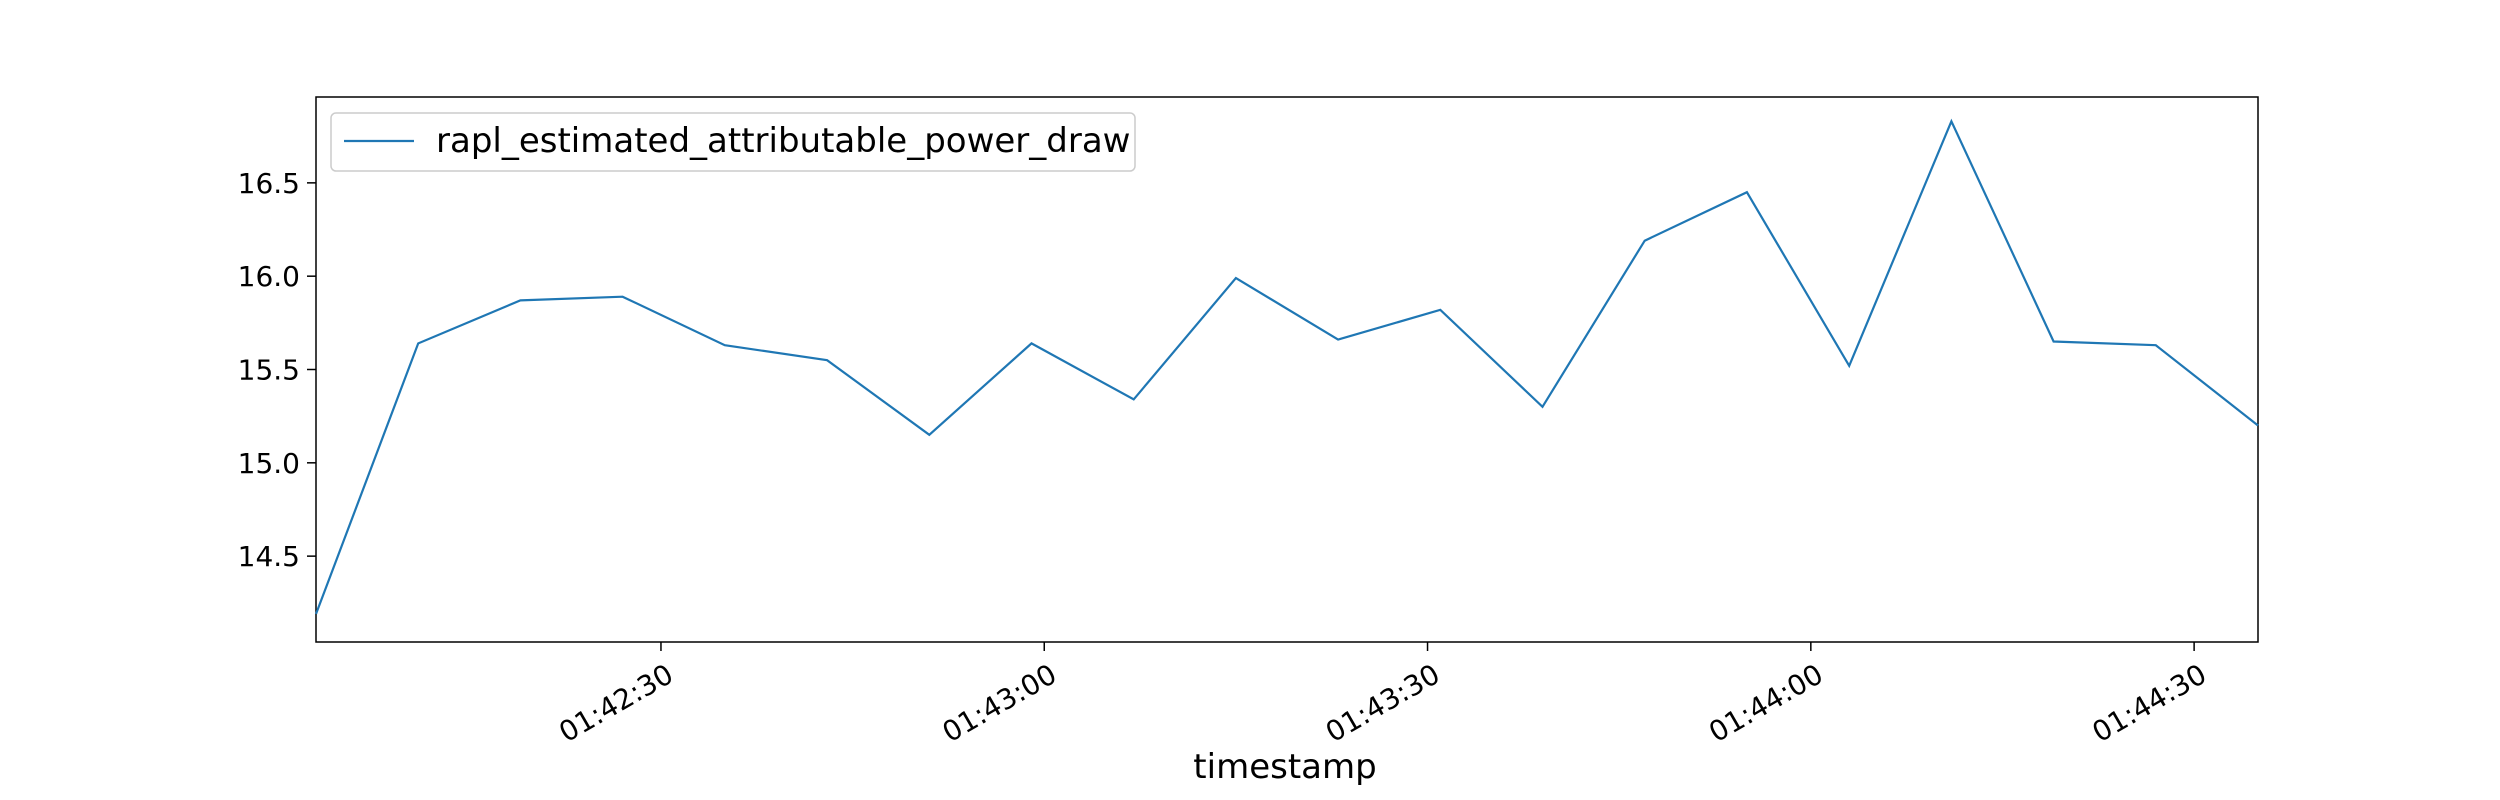  What do you see at coordinates (999, 702) in the screenshot?
I see `x-tick-label: 01:43:00` at bounding box center [999, 702].